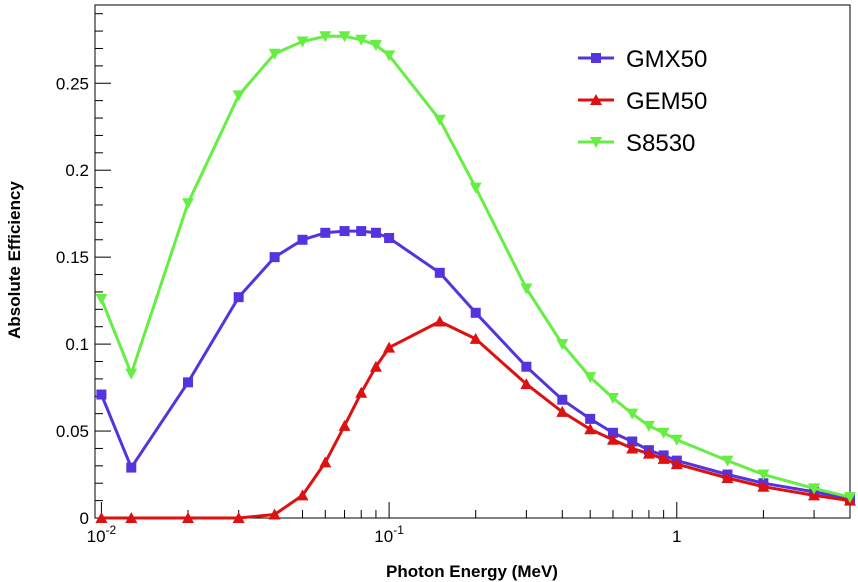 The width and height of the screenshot is (858, 582). What do you see at coordinates (72, 431) in the screenshot?
I see `y-tick-label: 0.05` at bounding box center [72, 431].